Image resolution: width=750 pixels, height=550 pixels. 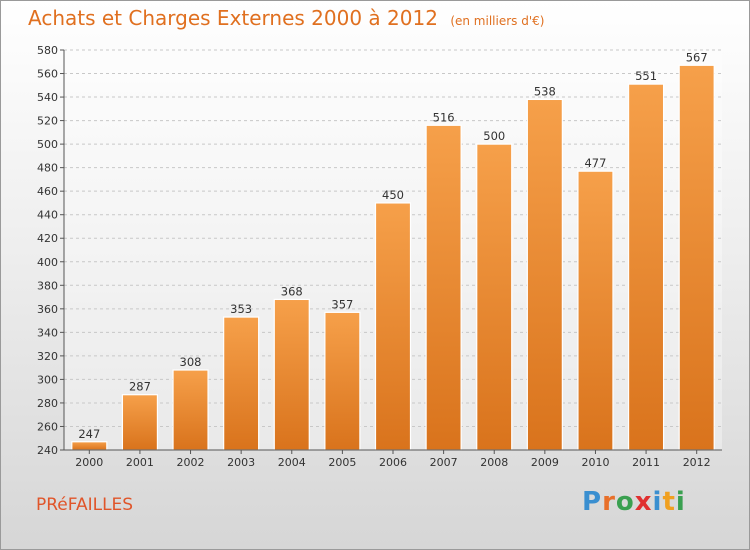 I want to click on bar-2012, so click(x=696, y=257).